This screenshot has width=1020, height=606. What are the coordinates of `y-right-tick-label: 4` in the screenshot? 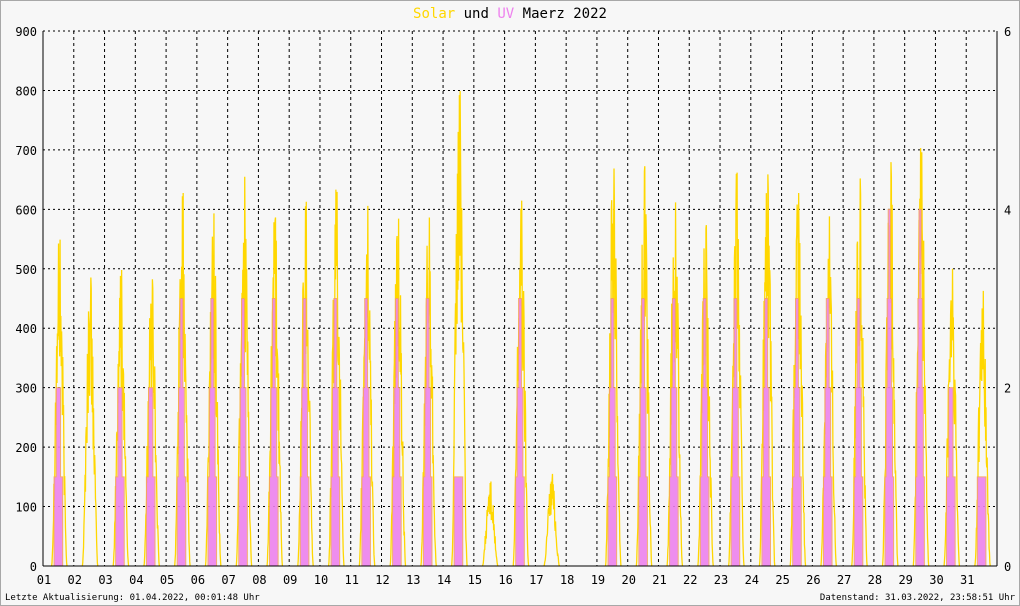 It's located at (1007, 210).